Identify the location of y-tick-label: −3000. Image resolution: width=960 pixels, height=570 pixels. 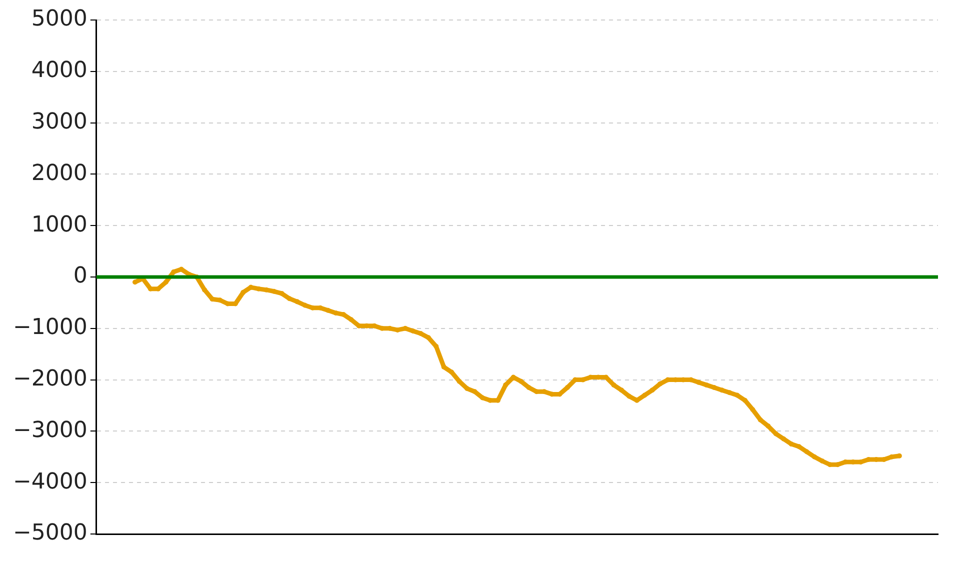
(50, 430).